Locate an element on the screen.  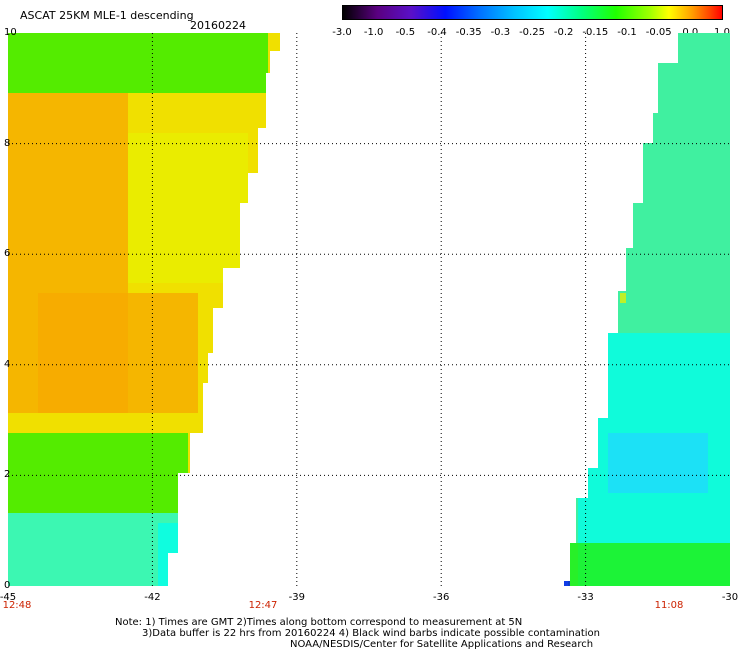
colorbar-label: -0.4 is located at coordinates (437, 32).